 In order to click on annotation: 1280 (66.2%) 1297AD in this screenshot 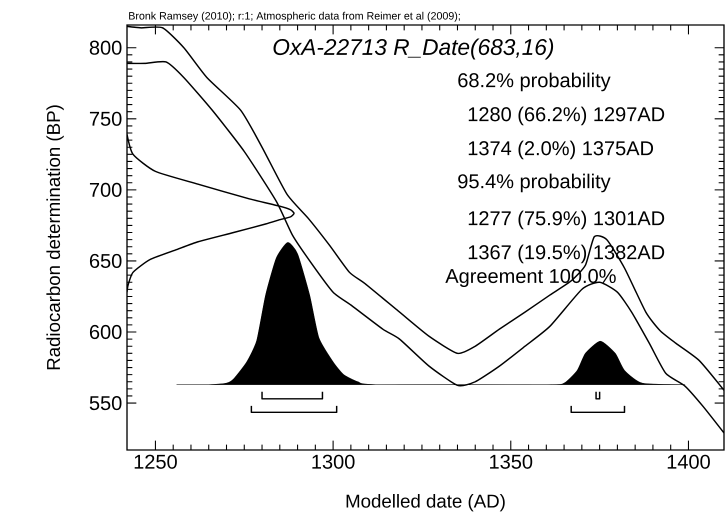, I will do `click(566, 116)`.